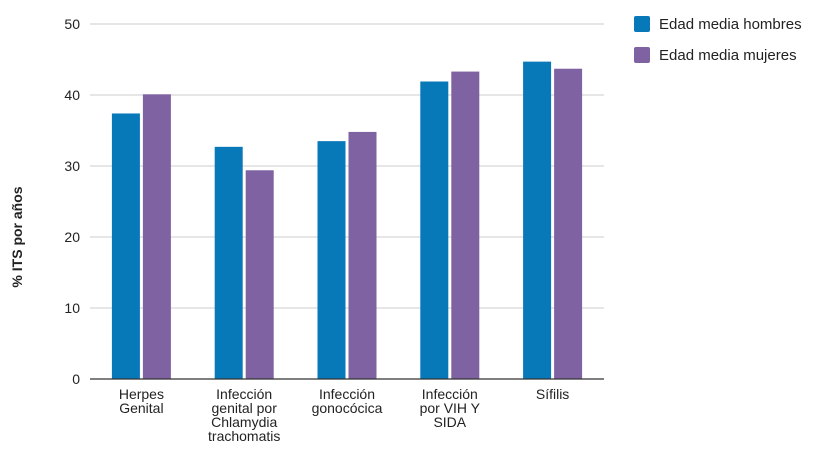 The height and width of the screenshot is (452, 828). I want to click on bar: Edad media hombres: 37.4, so click(125, 246).